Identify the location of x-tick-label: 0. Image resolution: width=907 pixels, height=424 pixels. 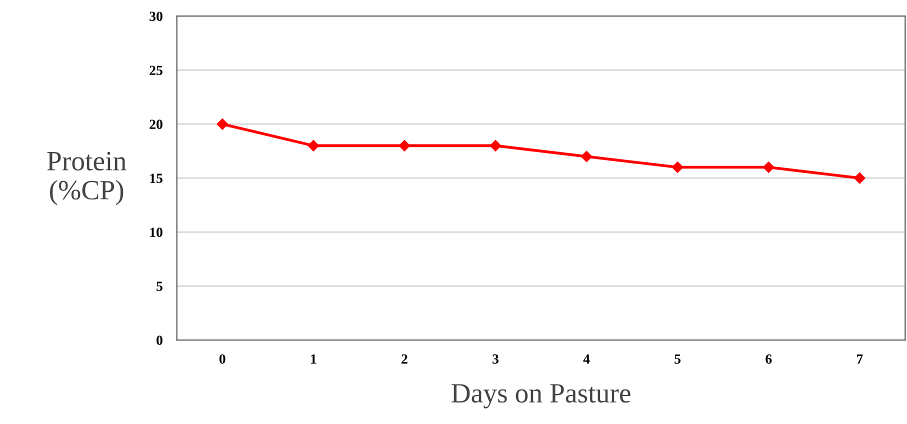
(222, 359).